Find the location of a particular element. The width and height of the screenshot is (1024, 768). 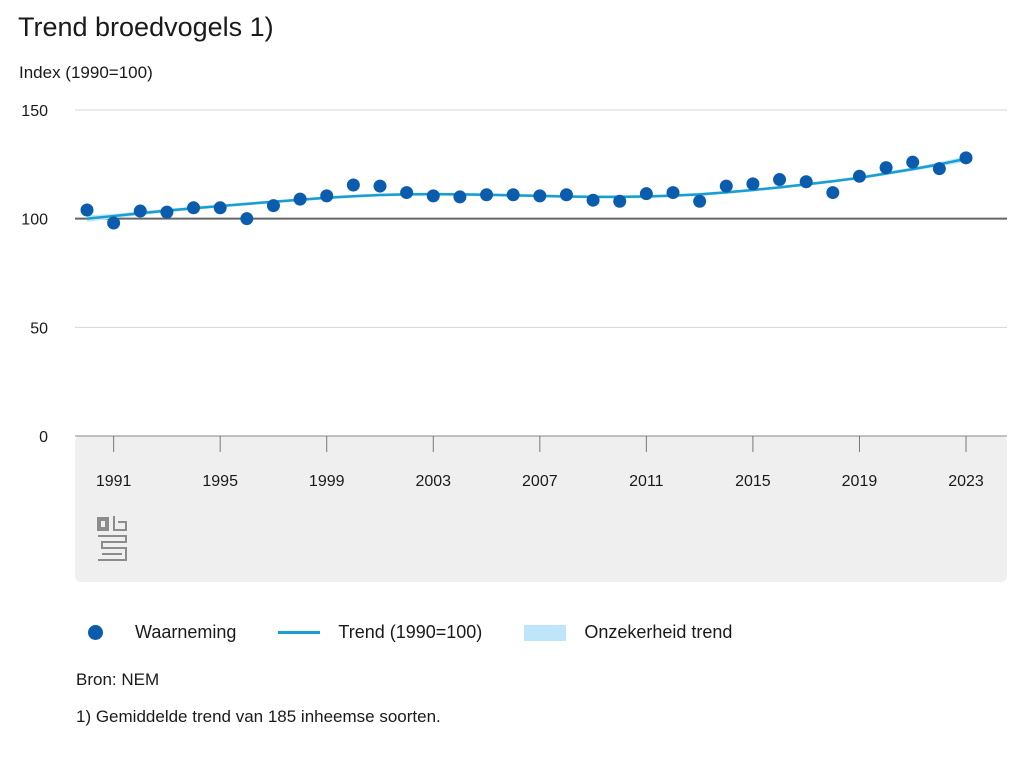

observation-point-2007 is located at coordinates (540, 196).